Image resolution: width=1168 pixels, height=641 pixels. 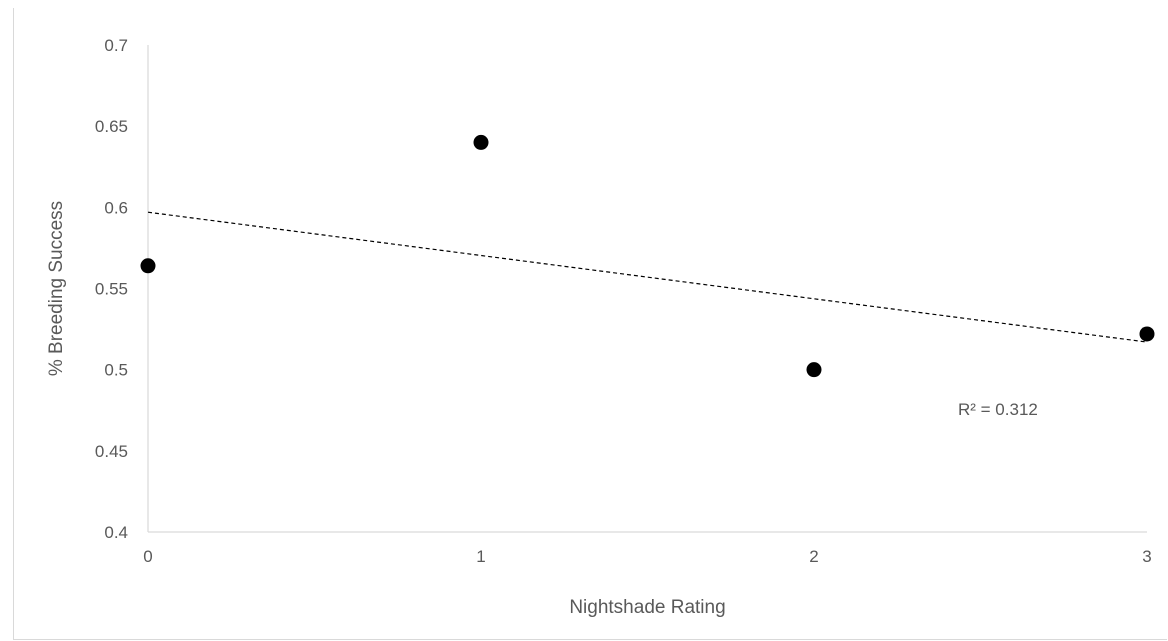 I want to click on y-tick-label: 0.45, so click(x=111, y=451).